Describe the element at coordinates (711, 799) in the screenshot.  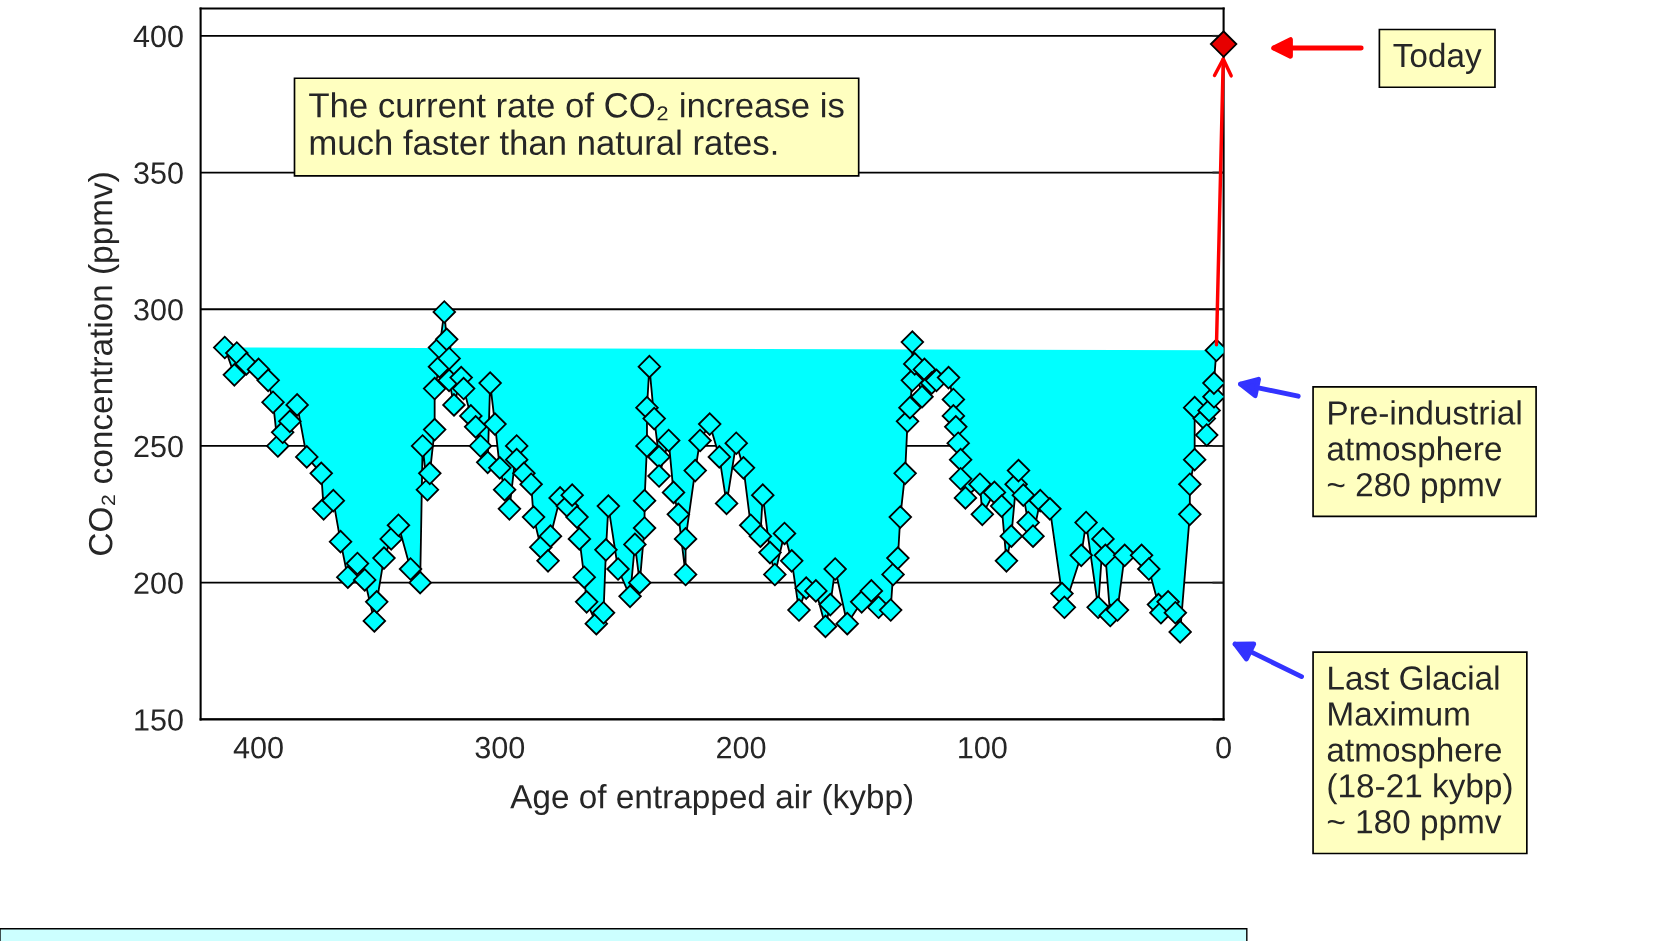
I see `x-axis-title: Age of entrapped air (kybp)` at that location.